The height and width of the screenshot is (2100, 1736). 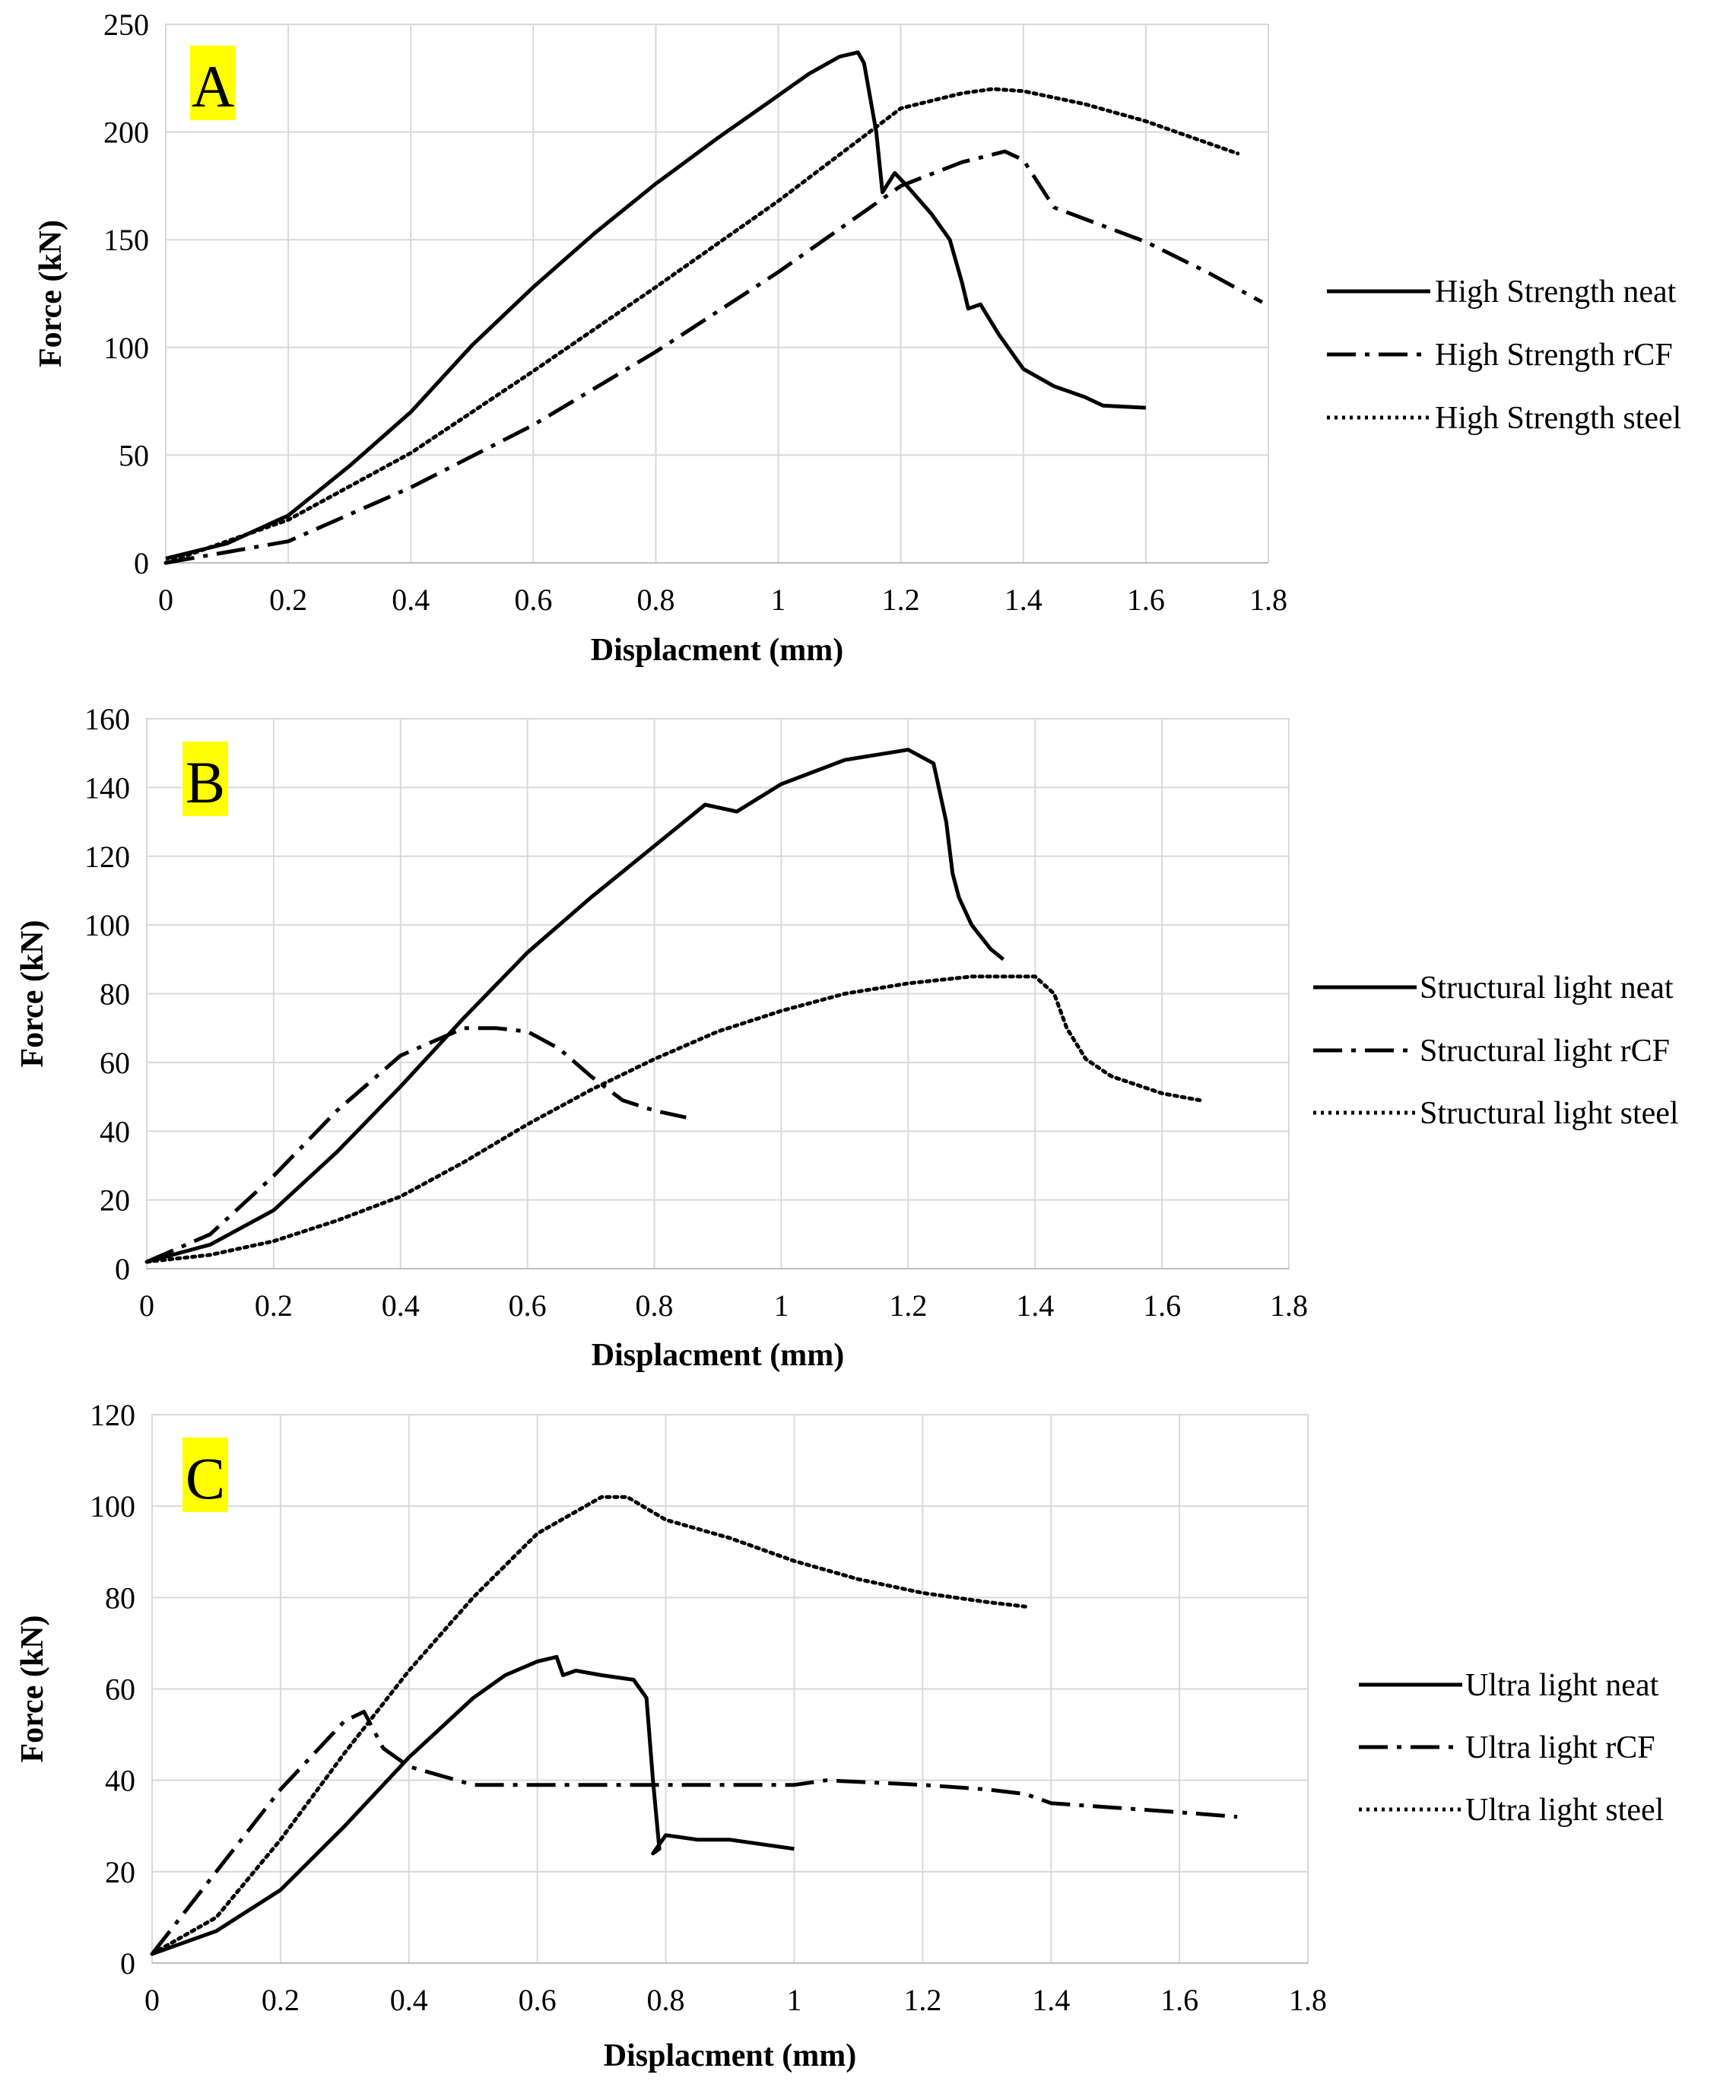 What do you see at coordinates (213, 86) in the screenshot?
I see `panel-label: A` at bounding box center [213, 86].